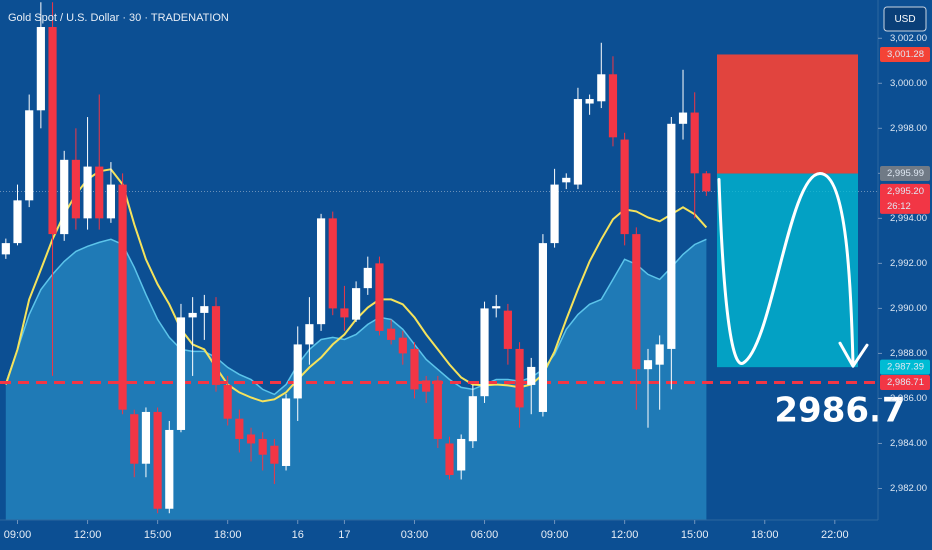 Image resolution: width=932 pixels, height=550 pixels. Describe the element at coordinates (908, 353) in the screenshot. I see `y-tick-label: 2,988.00` at that location.